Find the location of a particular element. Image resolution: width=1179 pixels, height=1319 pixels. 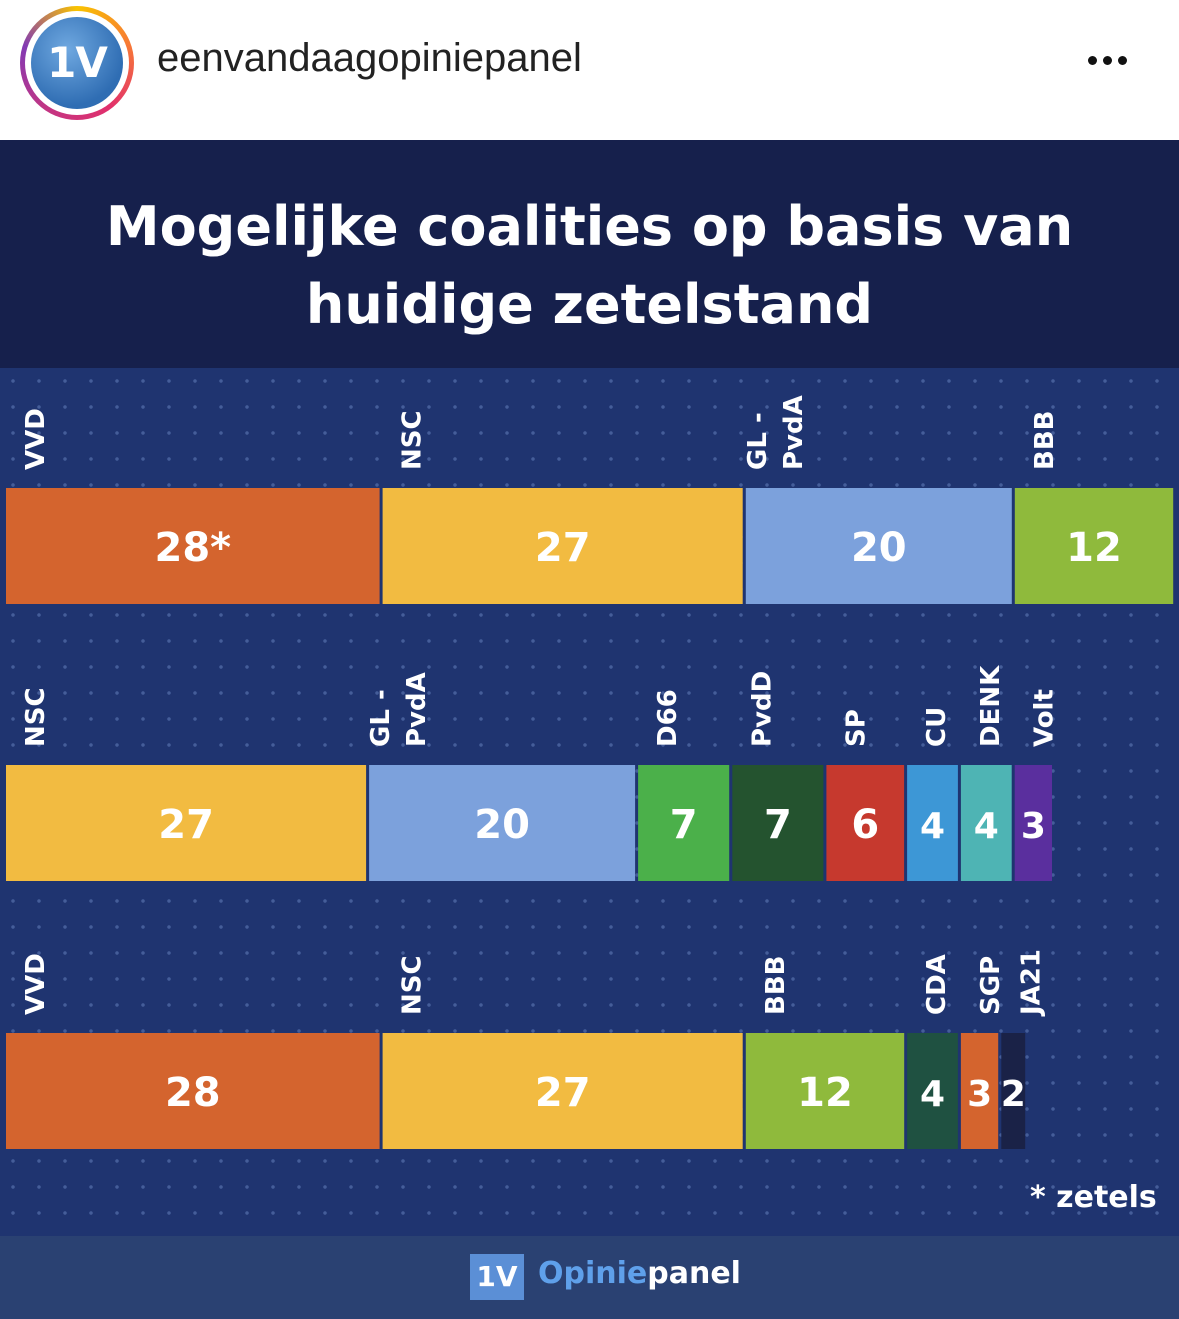

party-name-label: Volt is located at coordinates (1045, 718).